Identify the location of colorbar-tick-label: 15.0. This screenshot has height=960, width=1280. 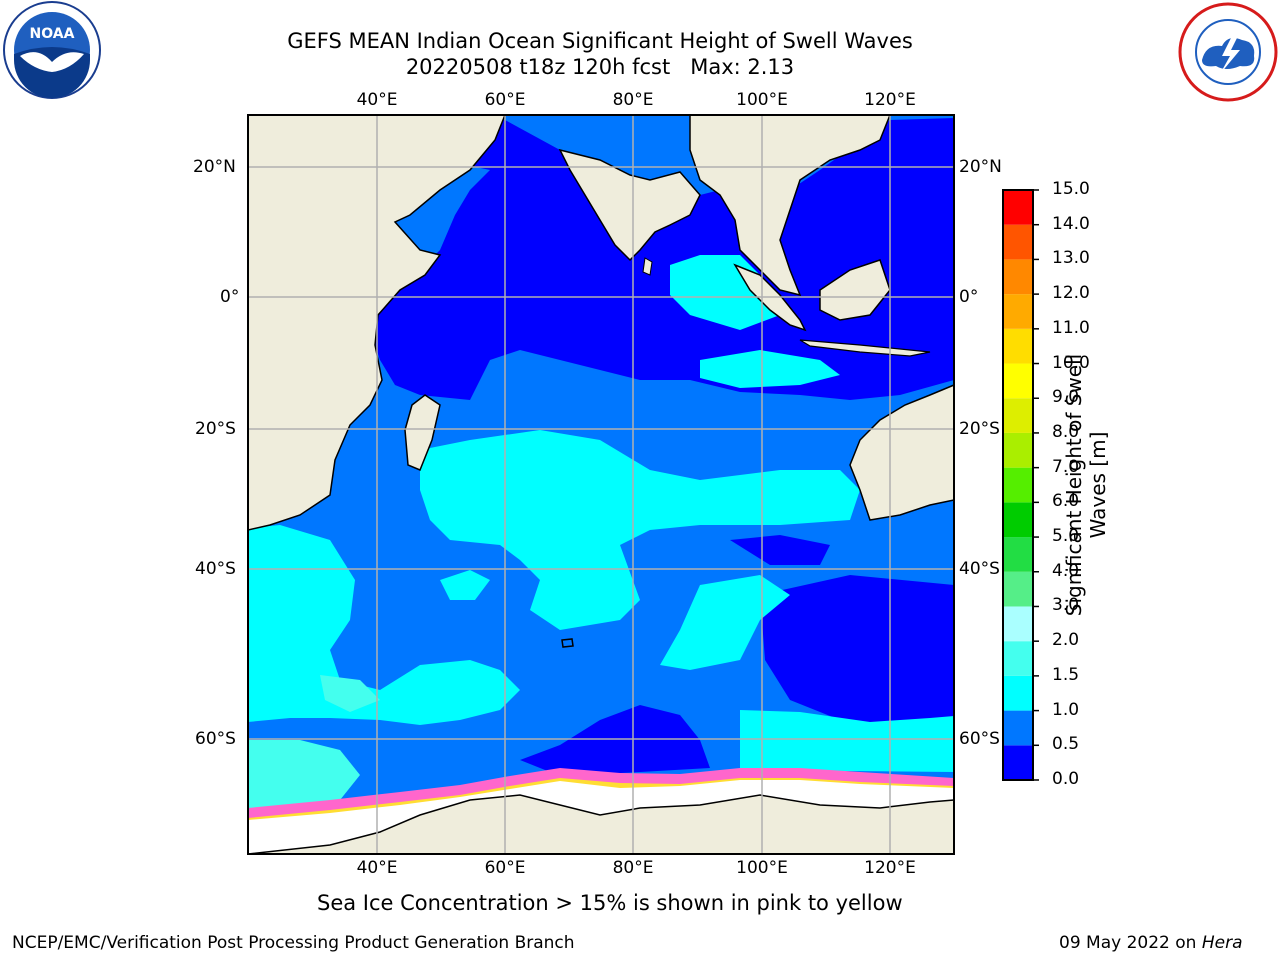
(1071, 189).